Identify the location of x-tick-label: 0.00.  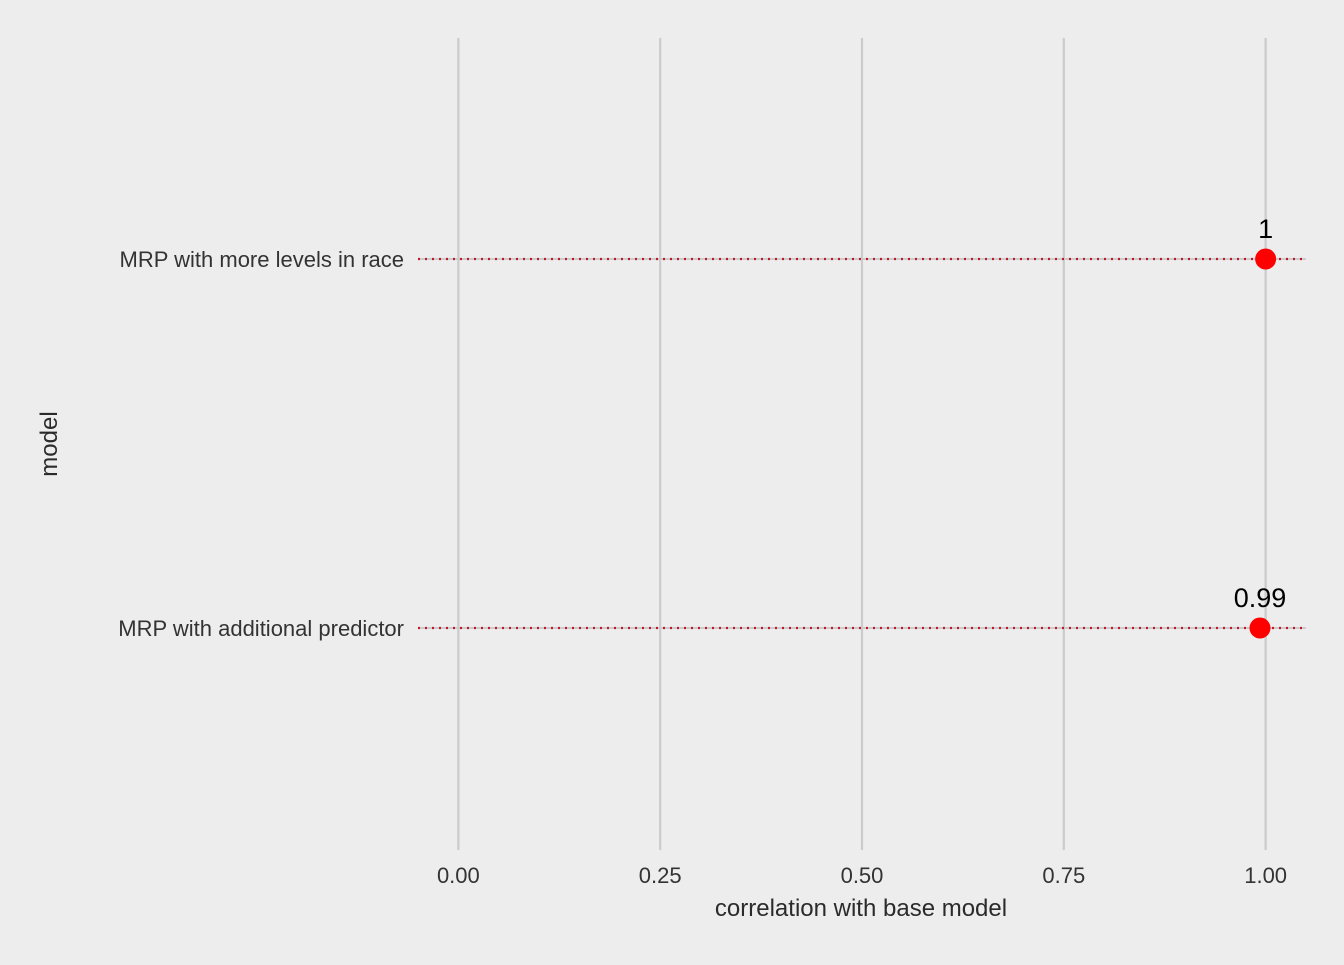
(458, 875).